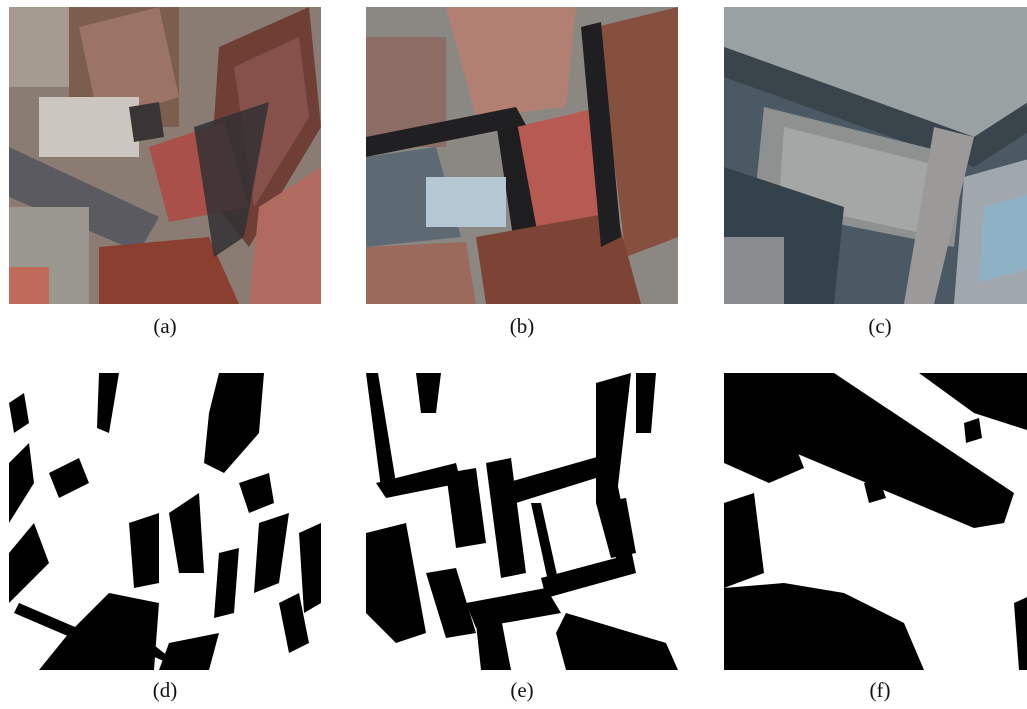 This screenshot has height=709, width=1027. I want to click on caption-f: (f), so click(880, 690).